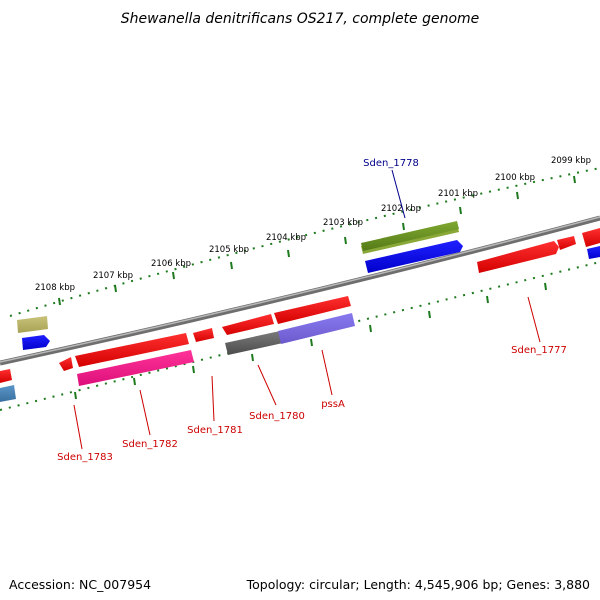 The width and height of the screenshot is (600, 600). Describe the element at coordinates (515, 178) in the screenshot. I see `kbp-label-2100: 2100 kbp` at that location.